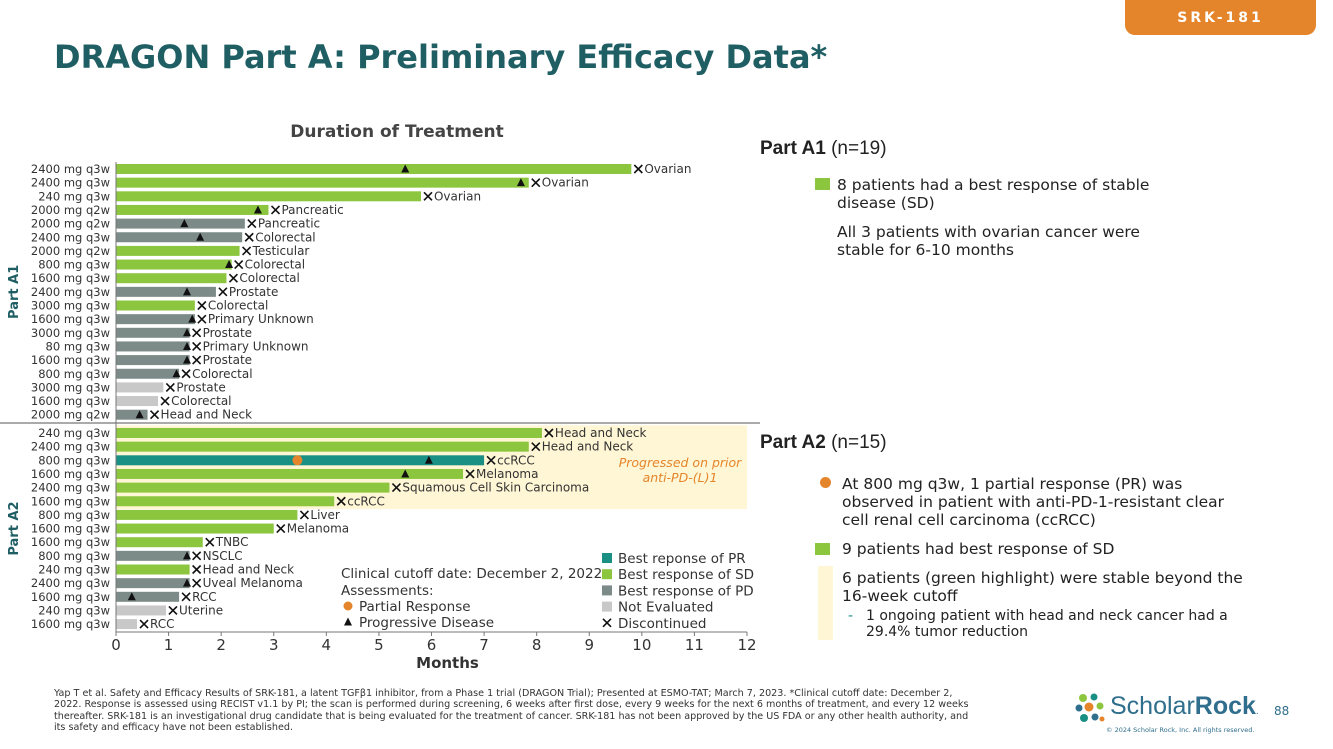 The image size is (1333, 749). I want to click on x-tick-label: 8, so click(537, 645).